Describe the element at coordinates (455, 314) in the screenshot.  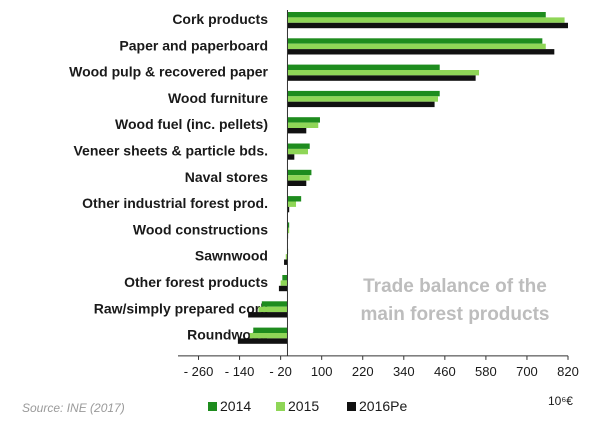
I see `annotation-line-2: main forest products` at that location.